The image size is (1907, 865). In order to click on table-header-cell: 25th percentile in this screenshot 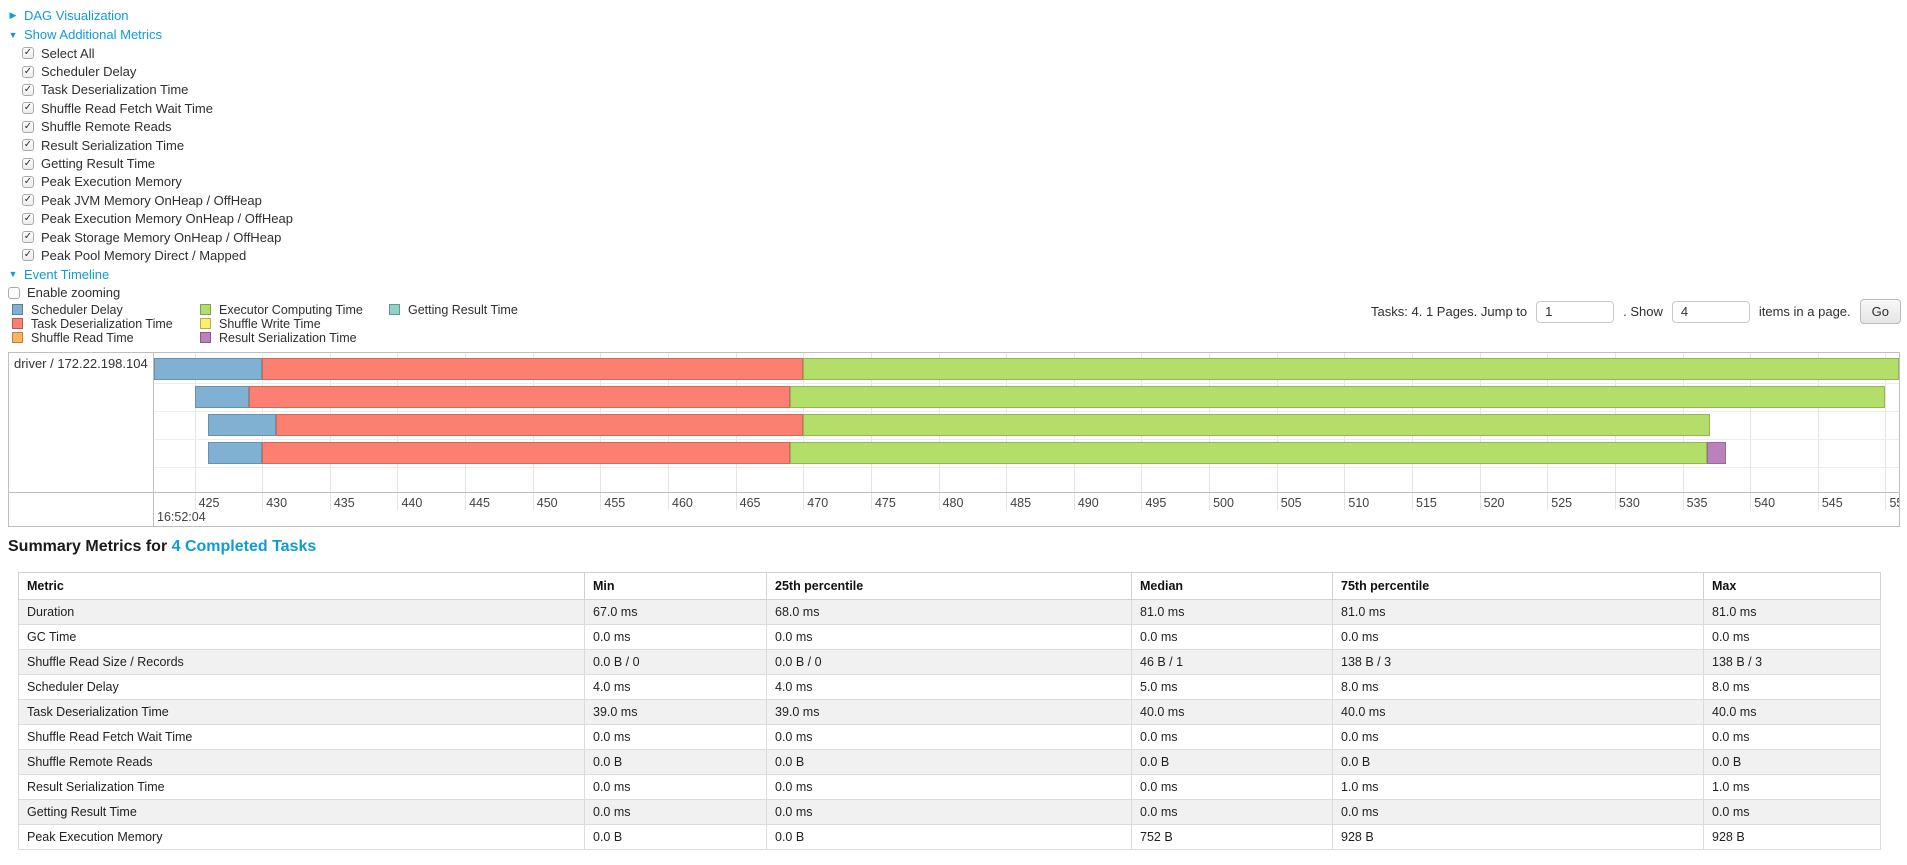, I will do `click(949, 586)`.